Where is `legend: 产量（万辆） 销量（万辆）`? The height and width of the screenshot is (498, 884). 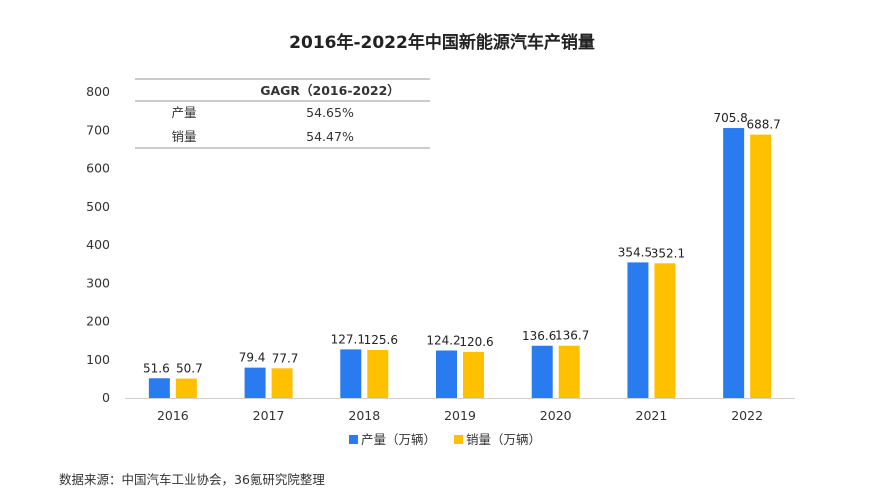 legend: 产量（万辆） 销量（万辆） is located at coordinates (445, 439).